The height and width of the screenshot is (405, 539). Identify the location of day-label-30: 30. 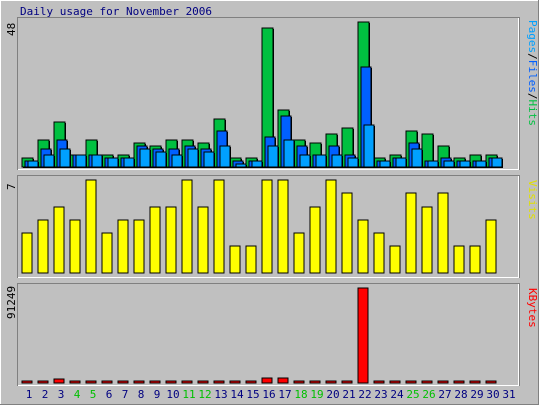
(492, 394).